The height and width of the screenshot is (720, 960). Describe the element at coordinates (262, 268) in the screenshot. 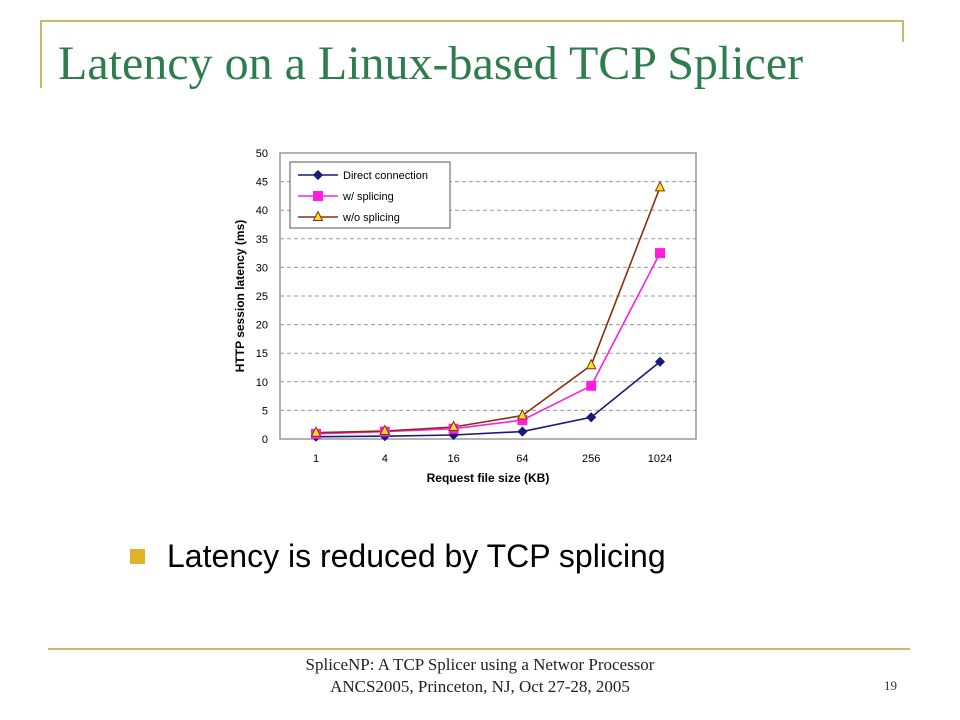

I see `y-tick-label: 30` at that location.